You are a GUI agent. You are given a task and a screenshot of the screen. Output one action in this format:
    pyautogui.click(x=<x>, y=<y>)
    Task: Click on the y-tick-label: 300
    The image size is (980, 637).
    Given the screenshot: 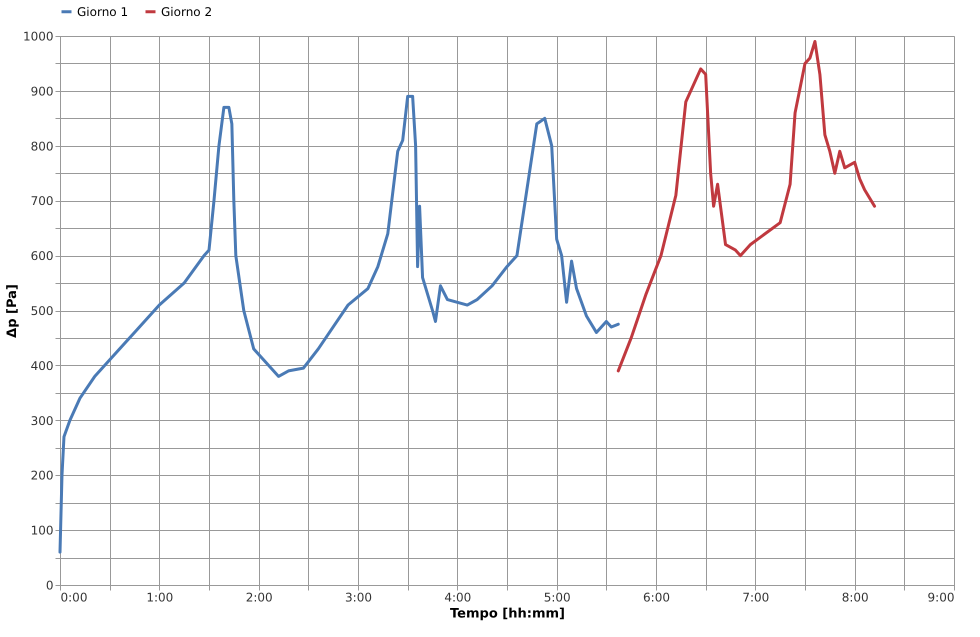 What is the action you would take?
    pyautogui.click(x=42, y=421)
    